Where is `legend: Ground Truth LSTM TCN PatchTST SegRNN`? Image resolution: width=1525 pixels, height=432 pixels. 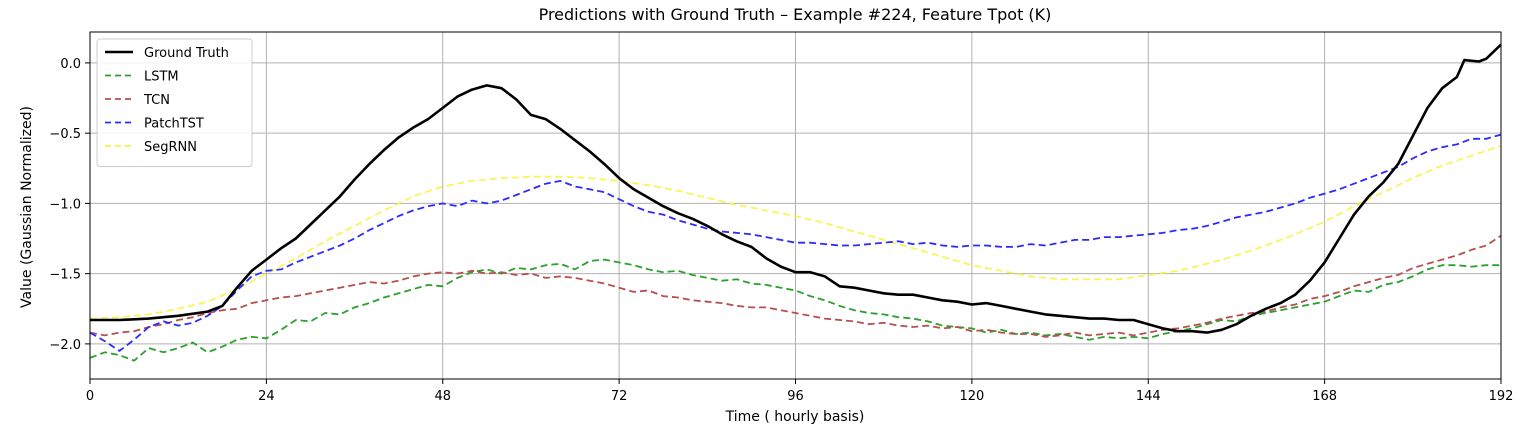 legend: Ground Truth LSTM TCN PatchTST SegRNN is located at coordinates (174, 102).